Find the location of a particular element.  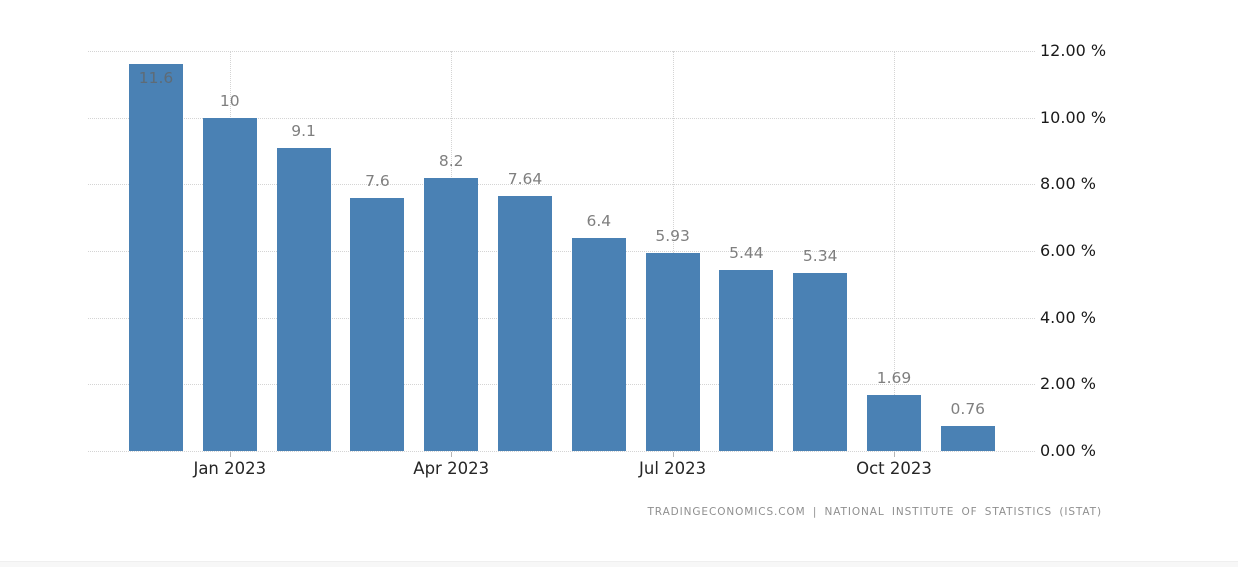

y-axis-tick-label: 12.00 % is located at coordinates (1073, 50).